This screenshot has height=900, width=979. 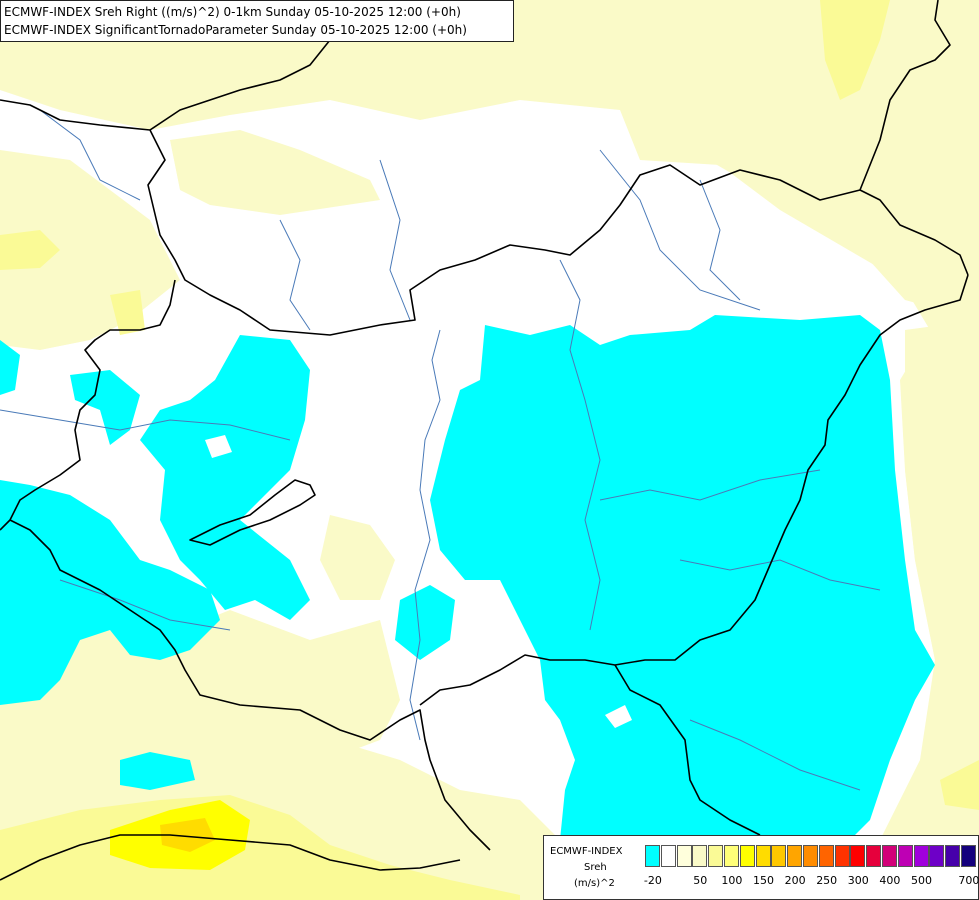 What do you see at coordinates (225, 477) in the screenshot?
I see `cyan-zone-central` at bounding box center [225, 477].